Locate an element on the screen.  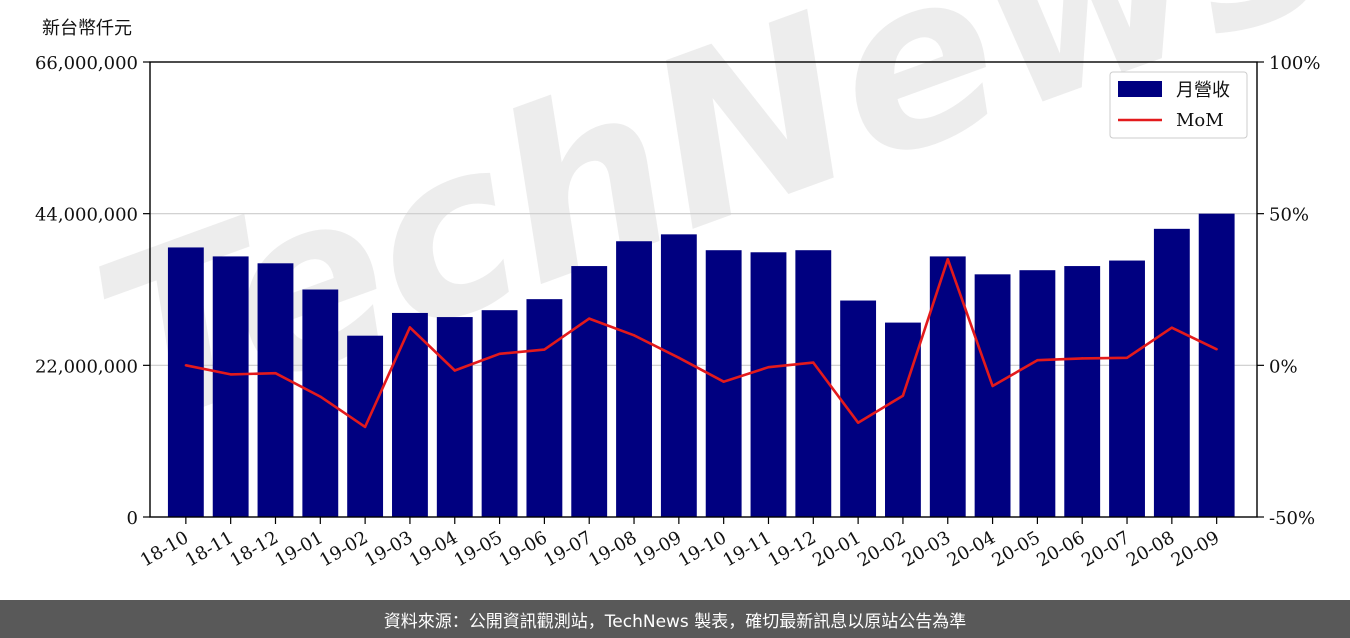
x-tick-label: 20-01 is located at coordinates (836, 549).